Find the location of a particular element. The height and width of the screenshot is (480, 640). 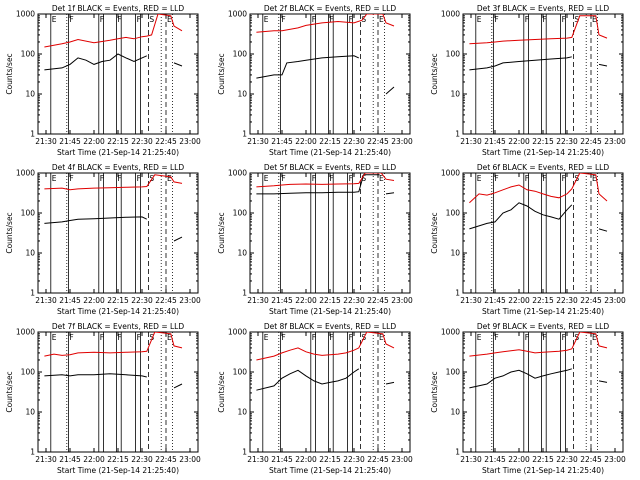

y-tick-label: 10 is located at coordinates (242, 94).